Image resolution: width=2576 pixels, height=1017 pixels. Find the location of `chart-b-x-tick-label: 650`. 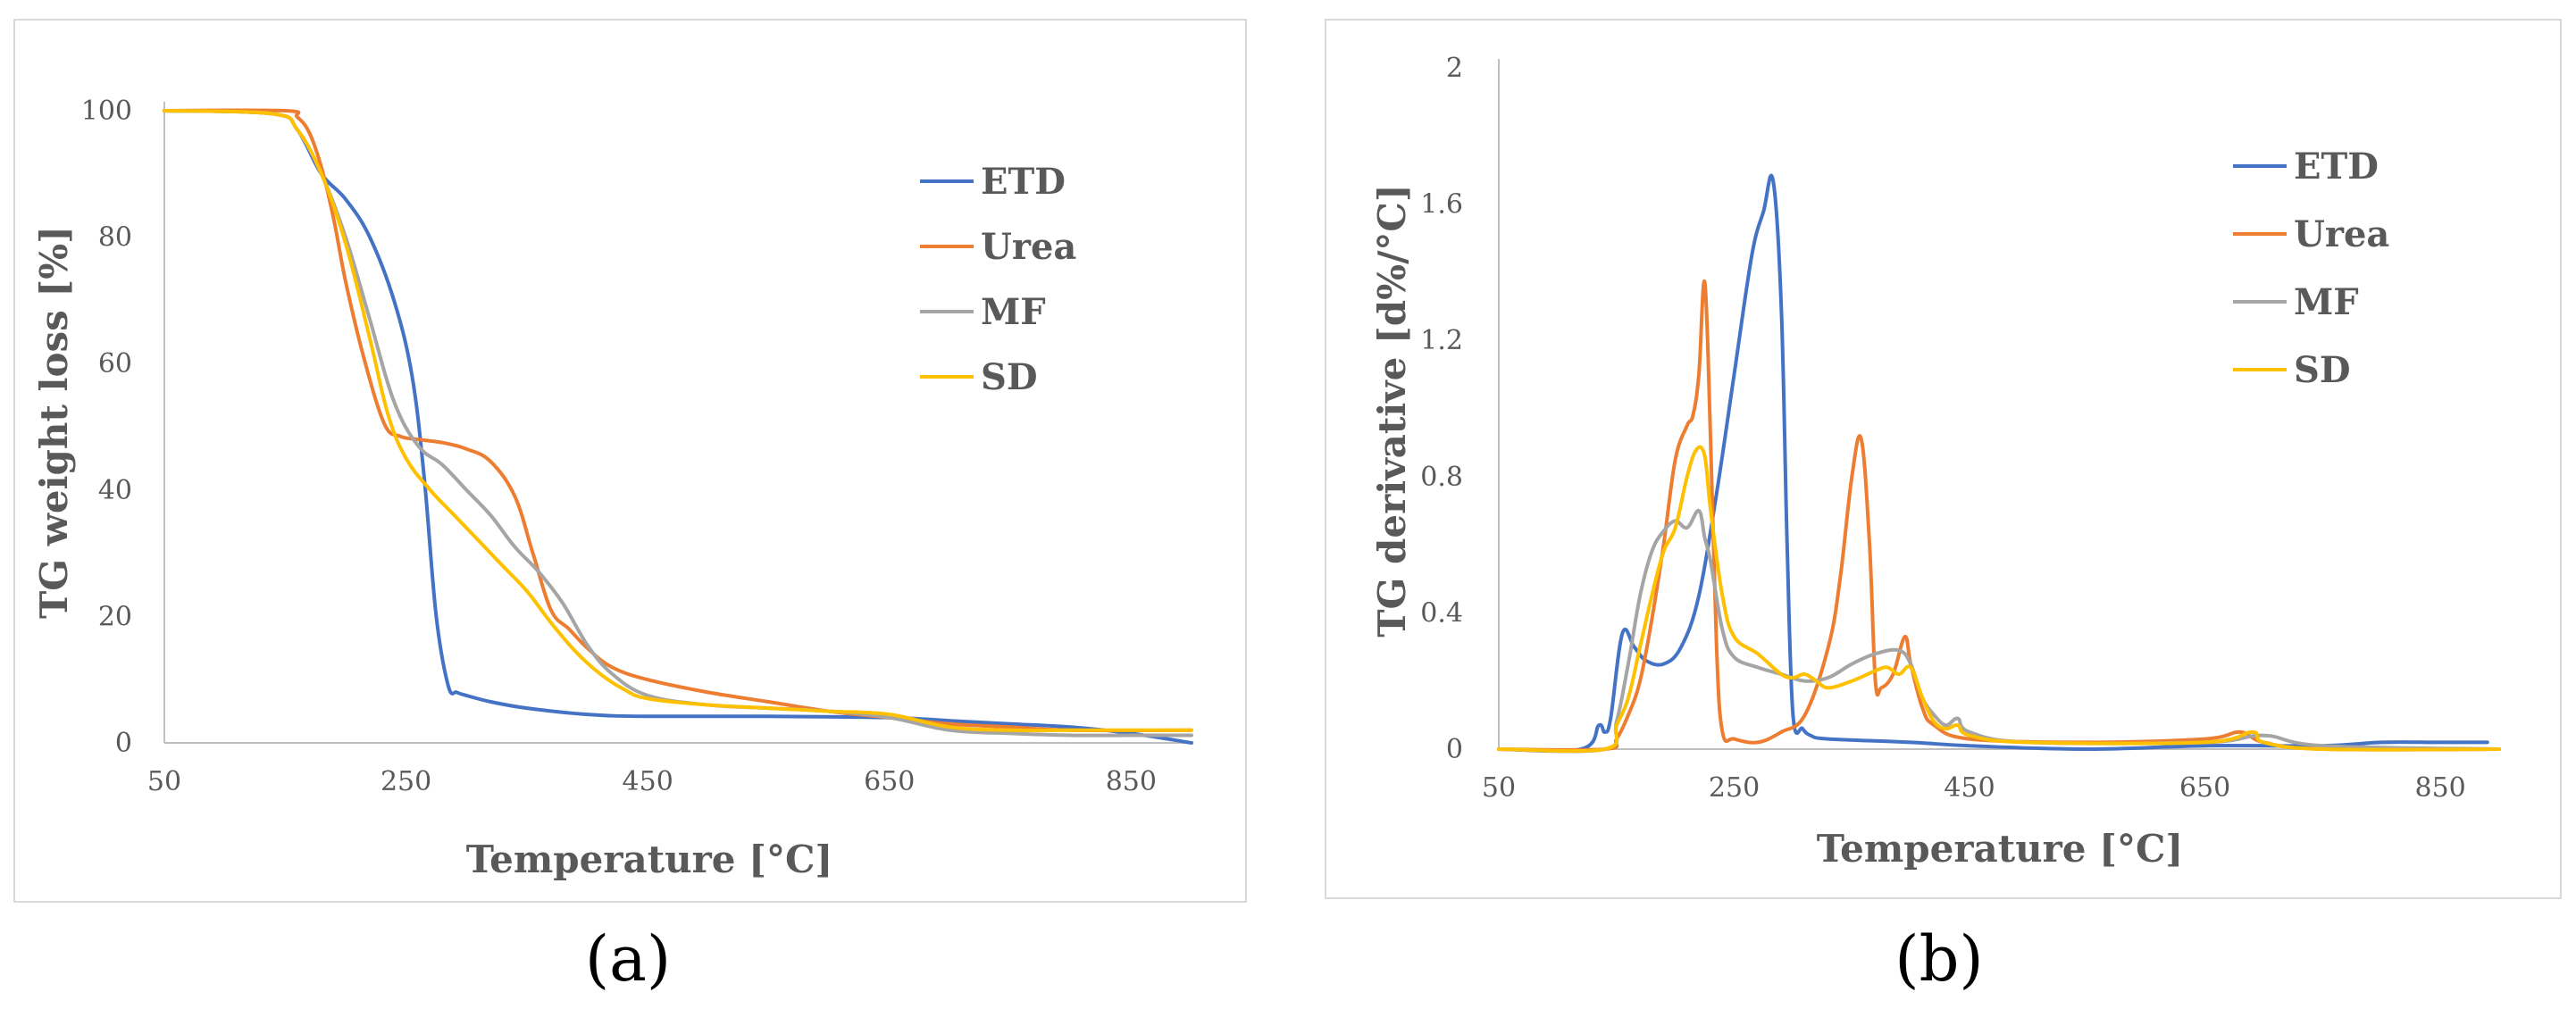

chart-b-x-tick-label: 650 is located at coordinates (2204, 788).